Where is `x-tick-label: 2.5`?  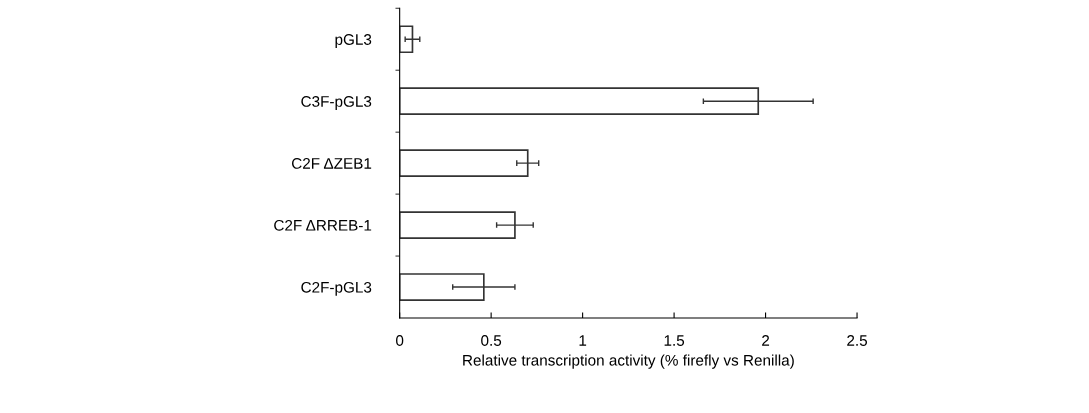
x-tick-label: 2.5 is located at coordinates (857, 340).